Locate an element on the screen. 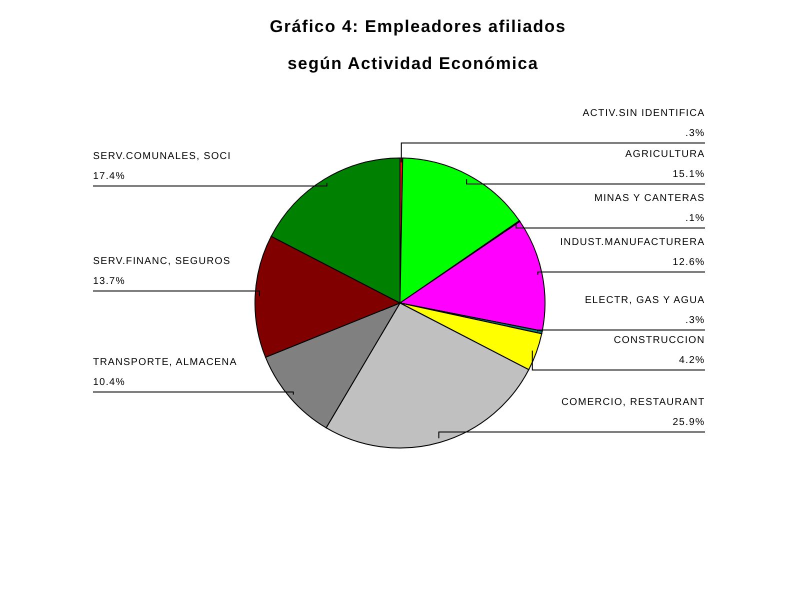  data-label: 10.4% is located at coordinates (109, 382).